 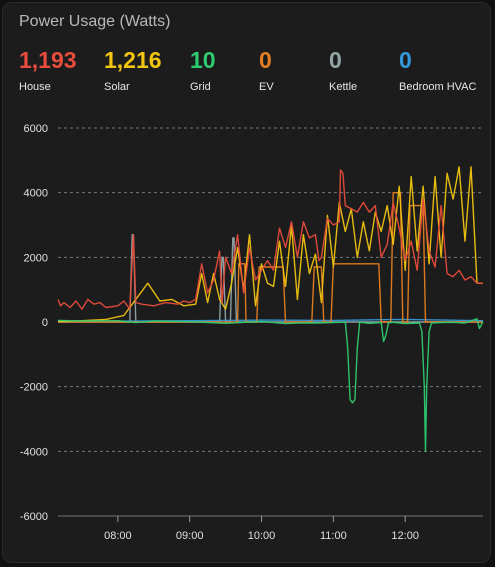 I want to click on x-tick-label: 10:00, so click(x=262, y=536).